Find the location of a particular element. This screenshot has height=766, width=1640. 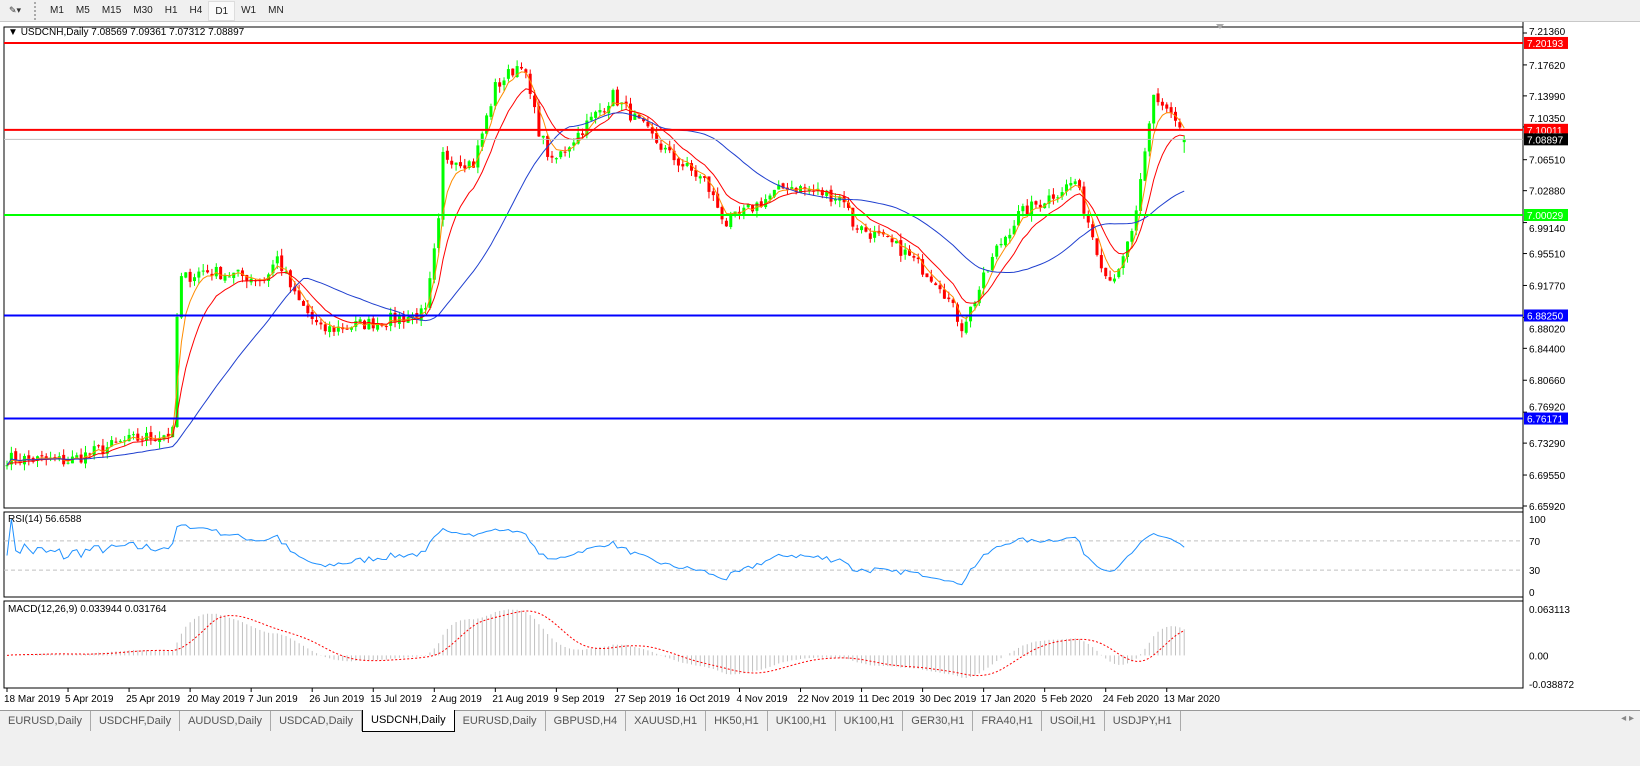

level-price-tag is located at coordinates (1546, 129).